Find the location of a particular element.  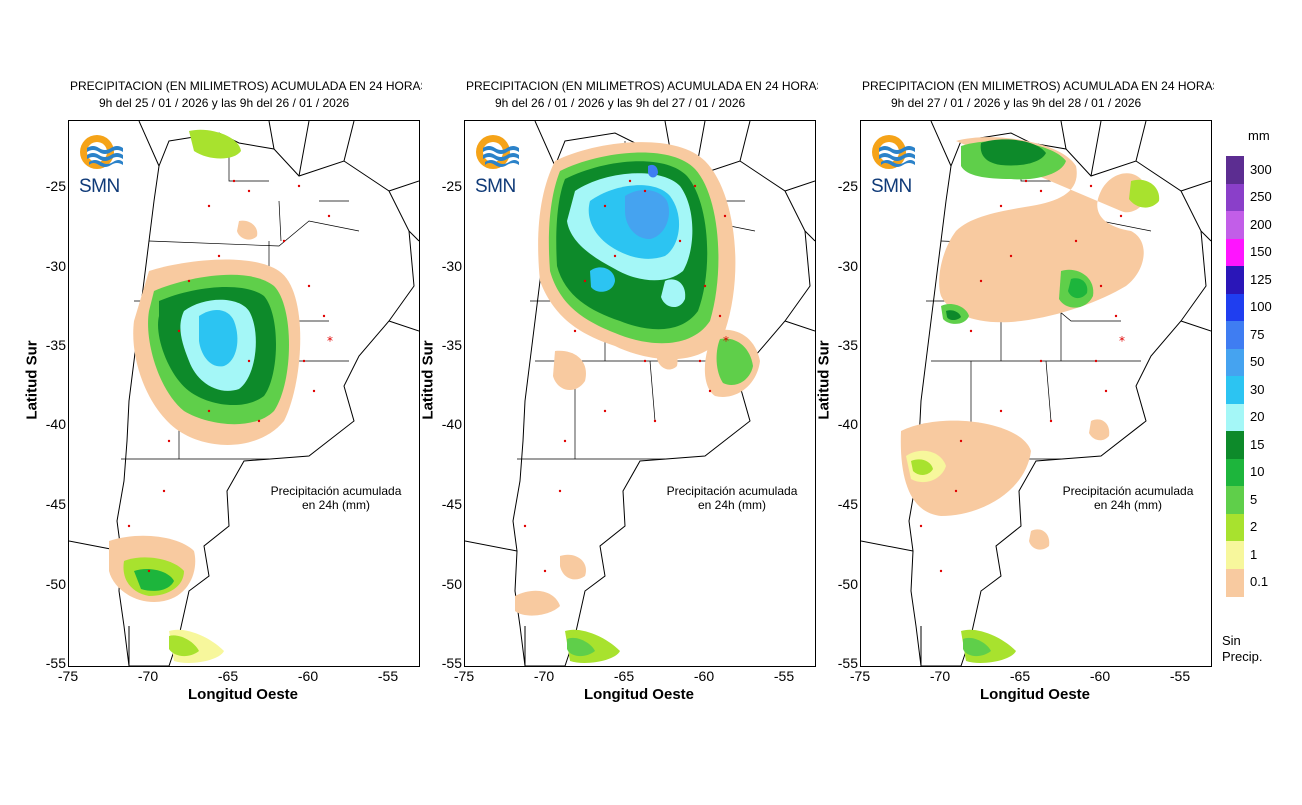

legend-unit: mm is located at coordinates (1259, 135).